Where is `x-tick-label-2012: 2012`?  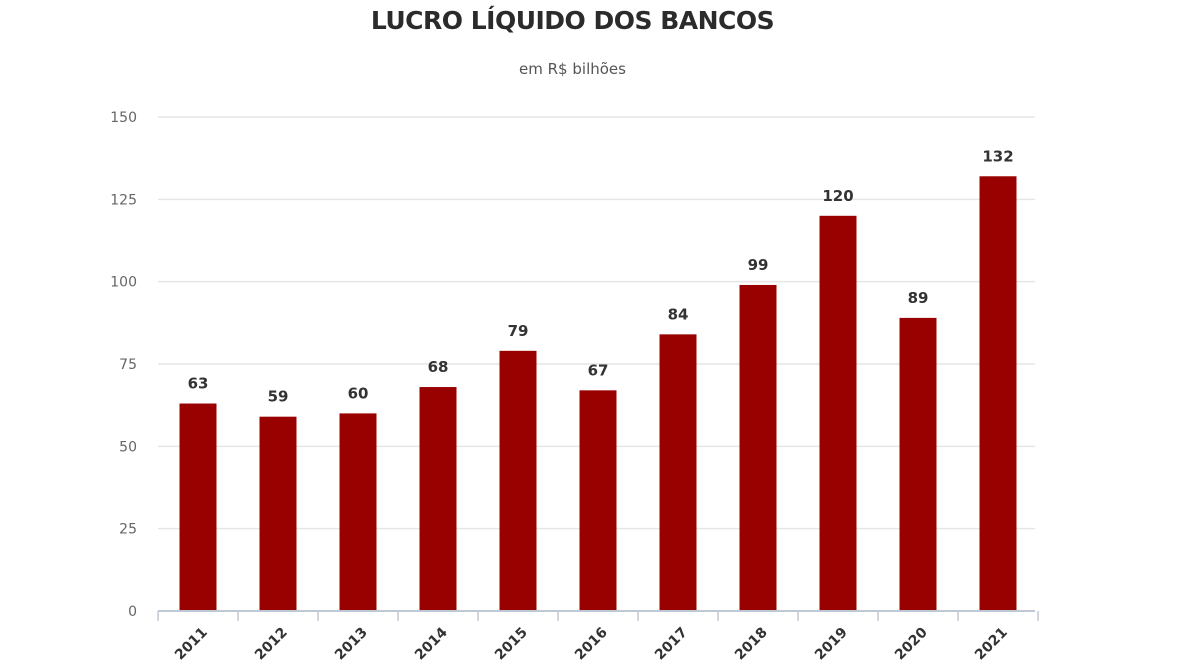 x-tick-label-2012: 2012 is located at coordinates (271, 644).